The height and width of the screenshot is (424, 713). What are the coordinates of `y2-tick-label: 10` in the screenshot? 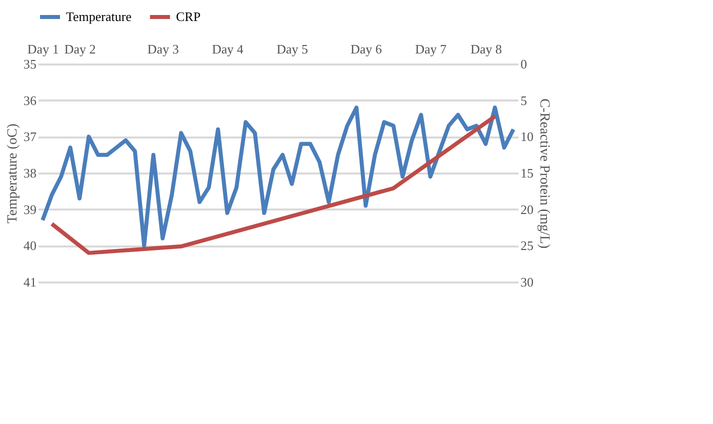 It's located at (527, 136).